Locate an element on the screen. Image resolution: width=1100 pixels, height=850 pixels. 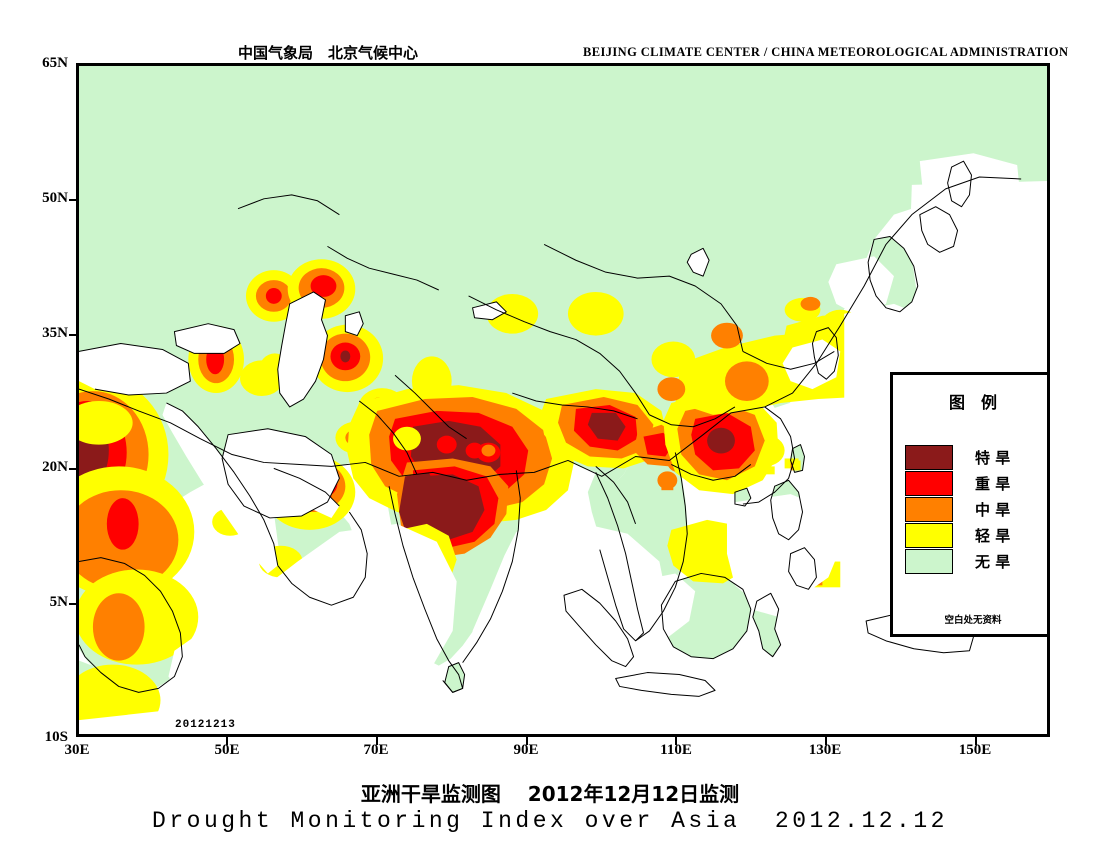
legend-row-light: 轻 旱 is located at coordinates (975, 535).